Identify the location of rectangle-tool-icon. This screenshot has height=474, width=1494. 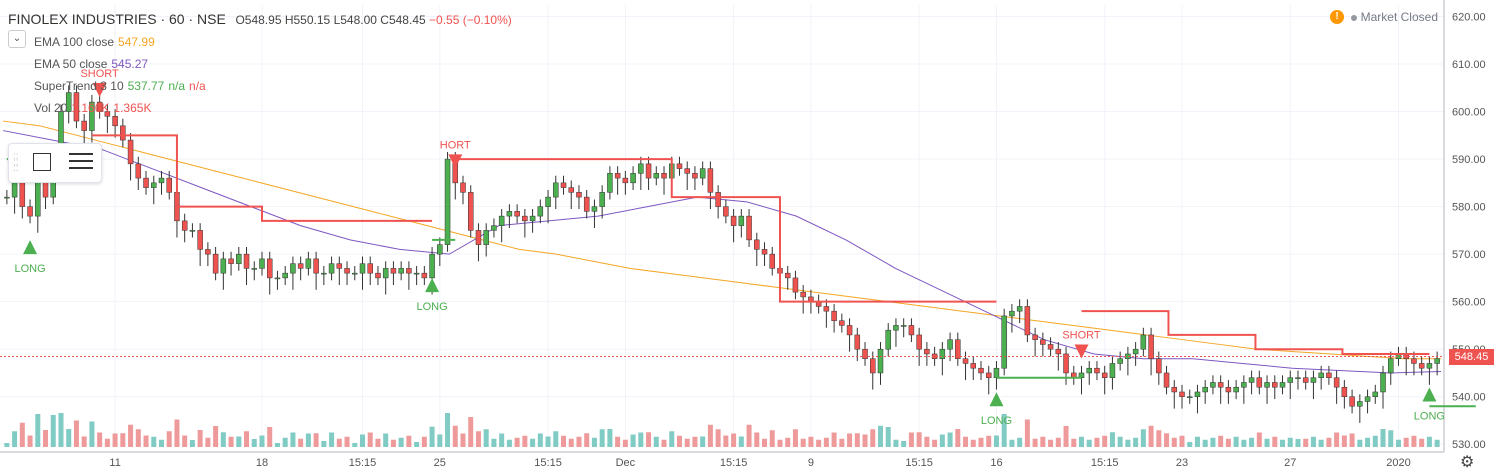
(42, 162).